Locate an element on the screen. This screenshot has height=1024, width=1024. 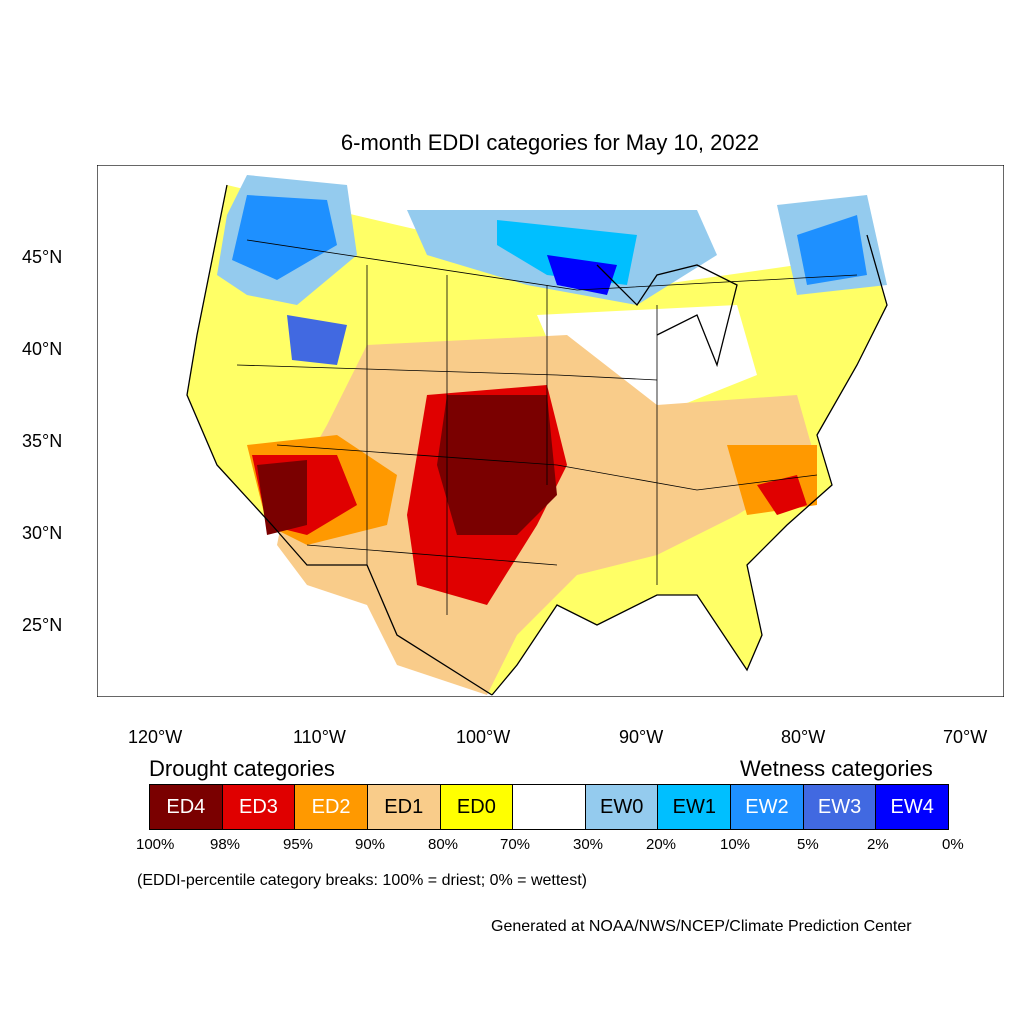
lon-label-100w: 100°W is located at coordinates (483, 737).